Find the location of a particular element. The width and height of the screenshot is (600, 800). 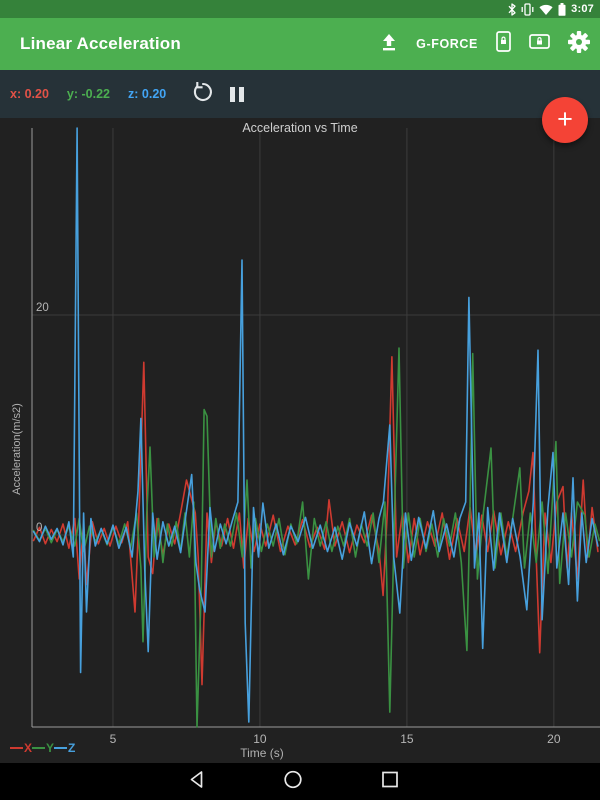

settings-button is located at coordinates (579, 44).